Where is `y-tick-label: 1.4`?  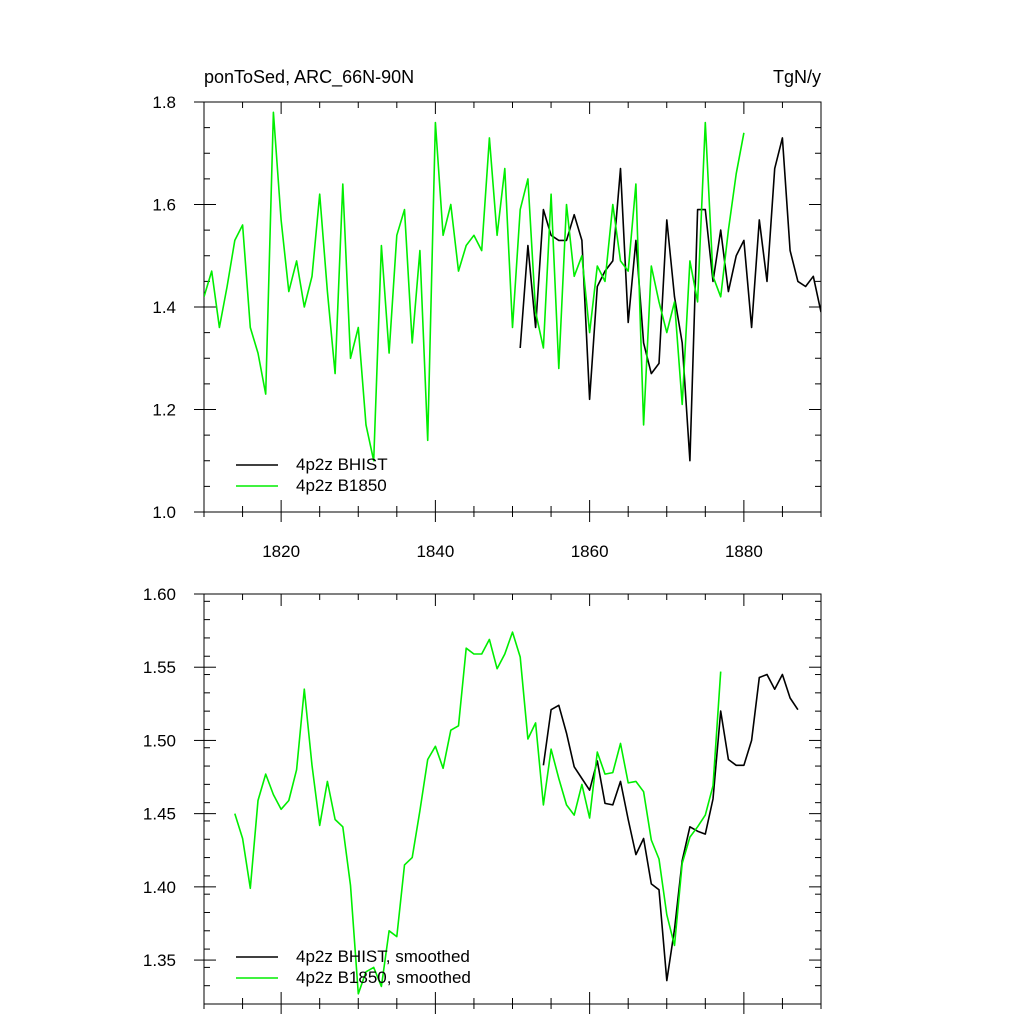
y-tick-label: 1.4 is located at coordinates (164, 307).